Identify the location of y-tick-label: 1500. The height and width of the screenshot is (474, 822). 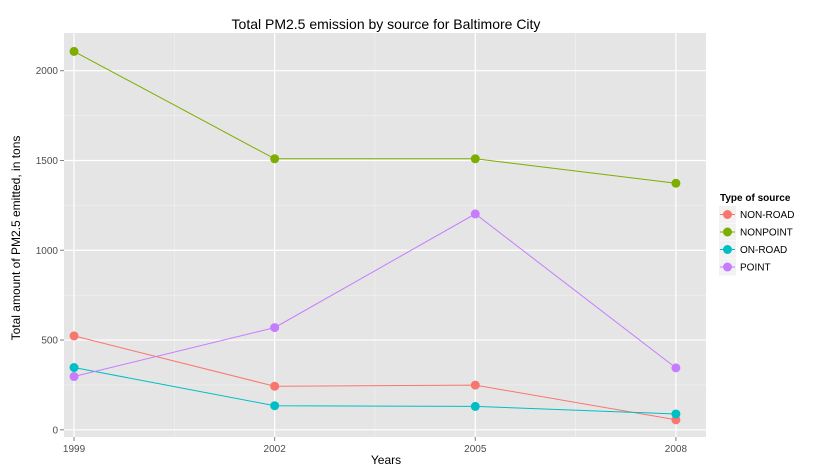
(47, 161).